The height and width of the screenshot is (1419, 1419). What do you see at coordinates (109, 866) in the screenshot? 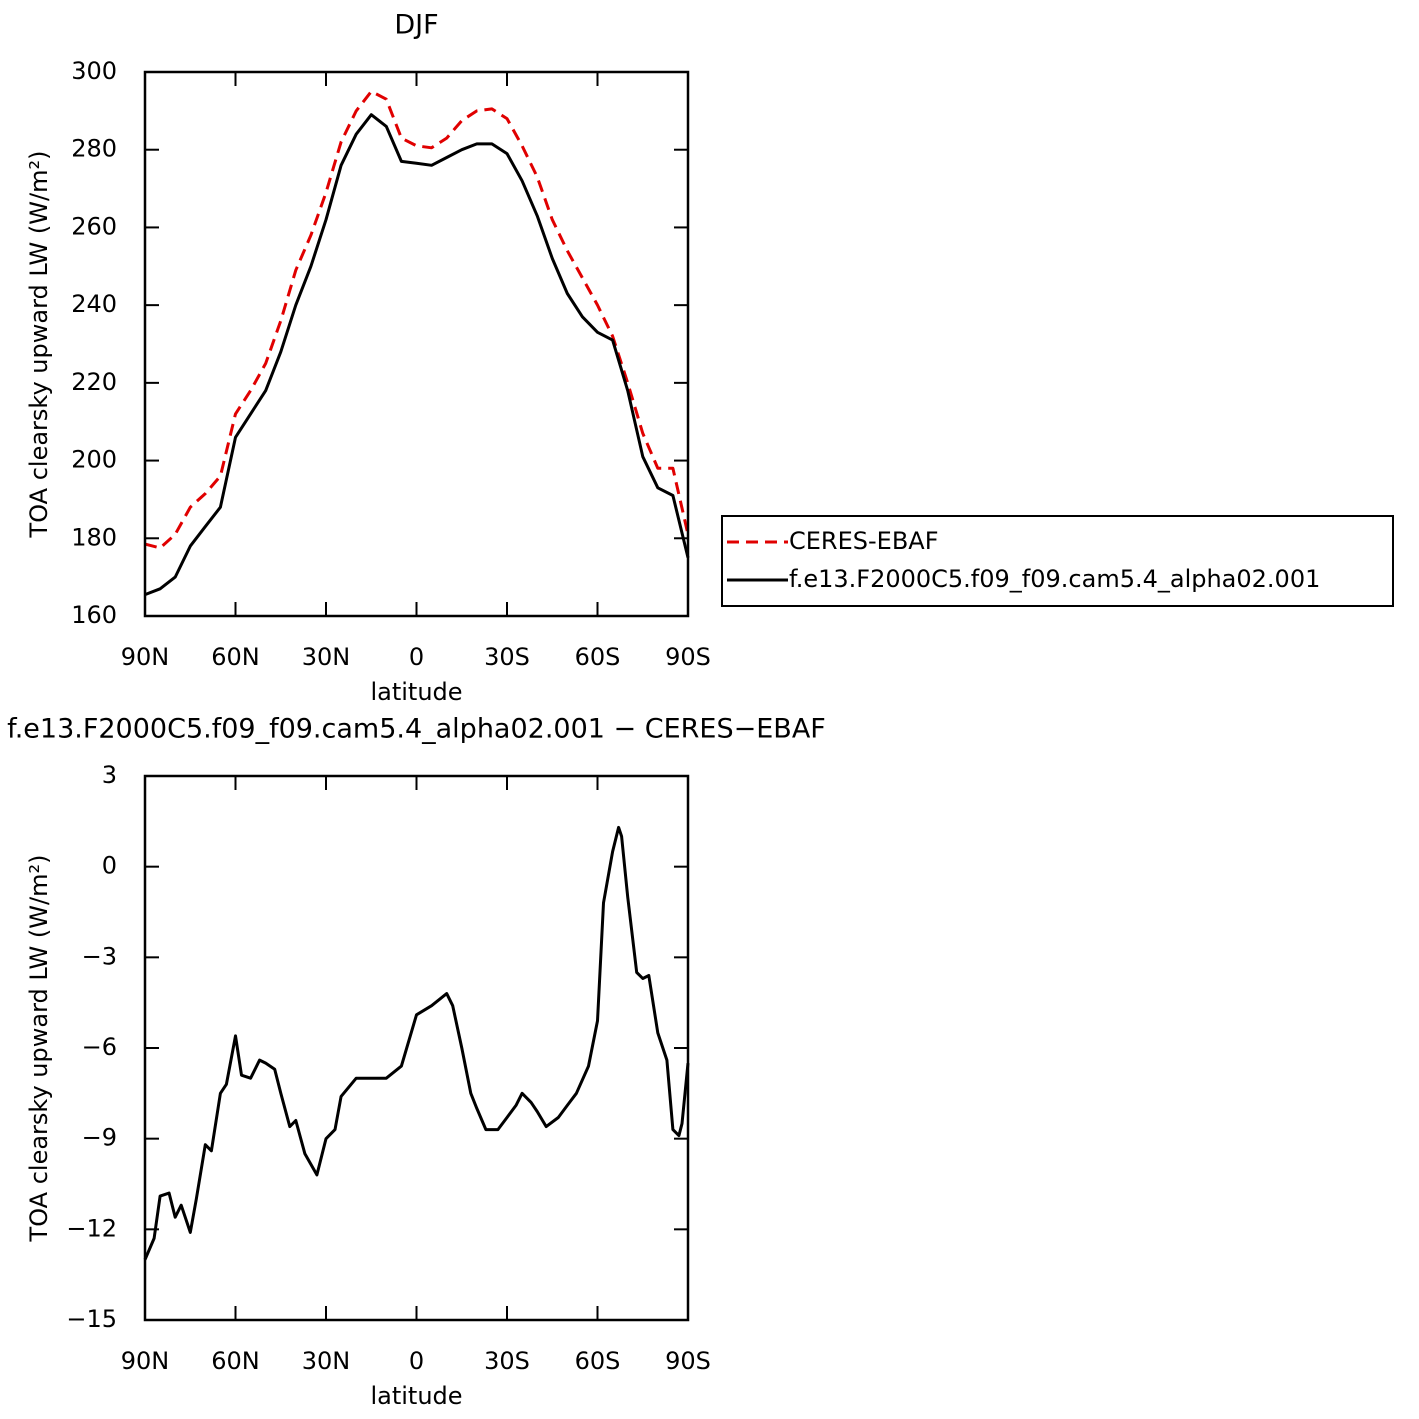
I see `y-tick-label: 0` at bounding box center [109, 866].